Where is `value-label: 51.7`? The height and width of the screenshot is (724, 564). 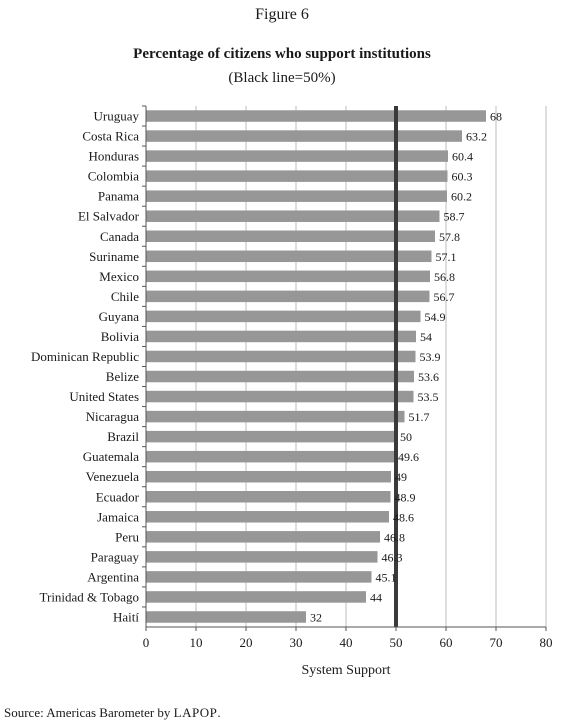 value-label: 51.7 is located at coordinates (419, 417).